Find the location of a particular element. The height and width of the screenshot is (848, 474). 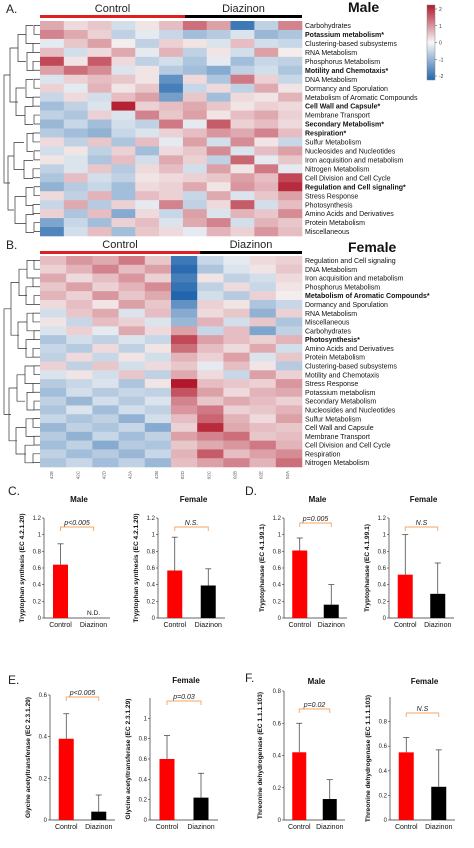

row-label: Protein Metabolism is located at coordinates (335, 358).